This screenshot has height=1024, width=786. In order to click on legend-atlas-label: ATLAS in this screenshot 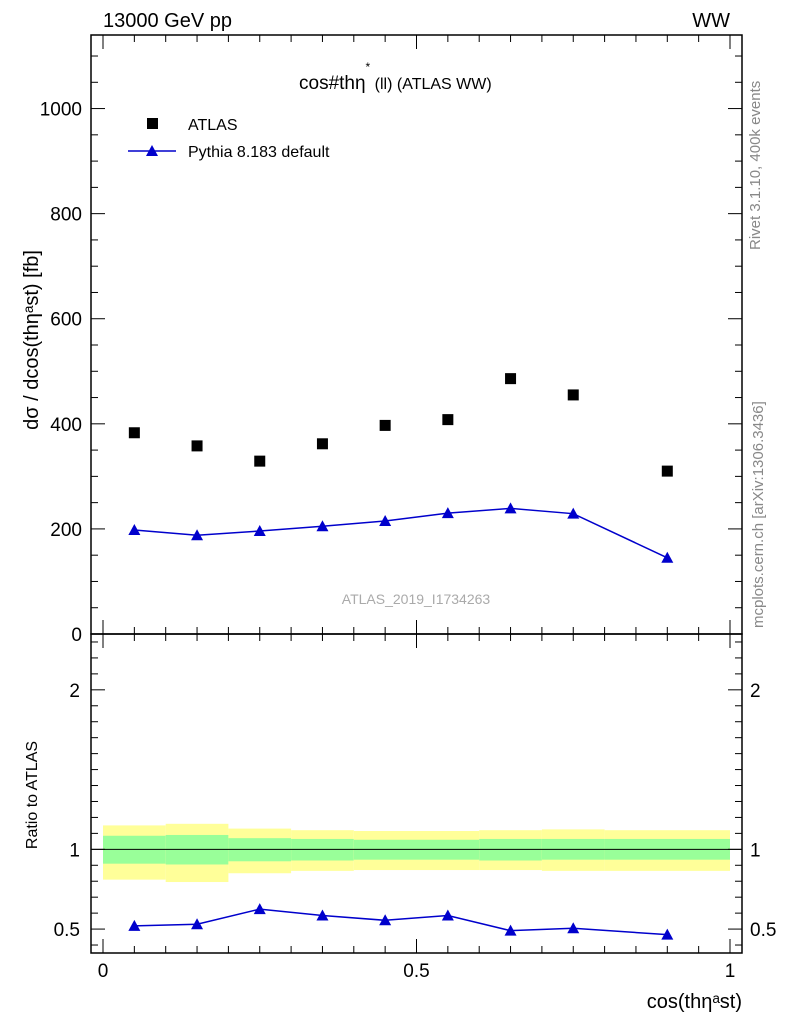, I will do `click(213, 125)`.